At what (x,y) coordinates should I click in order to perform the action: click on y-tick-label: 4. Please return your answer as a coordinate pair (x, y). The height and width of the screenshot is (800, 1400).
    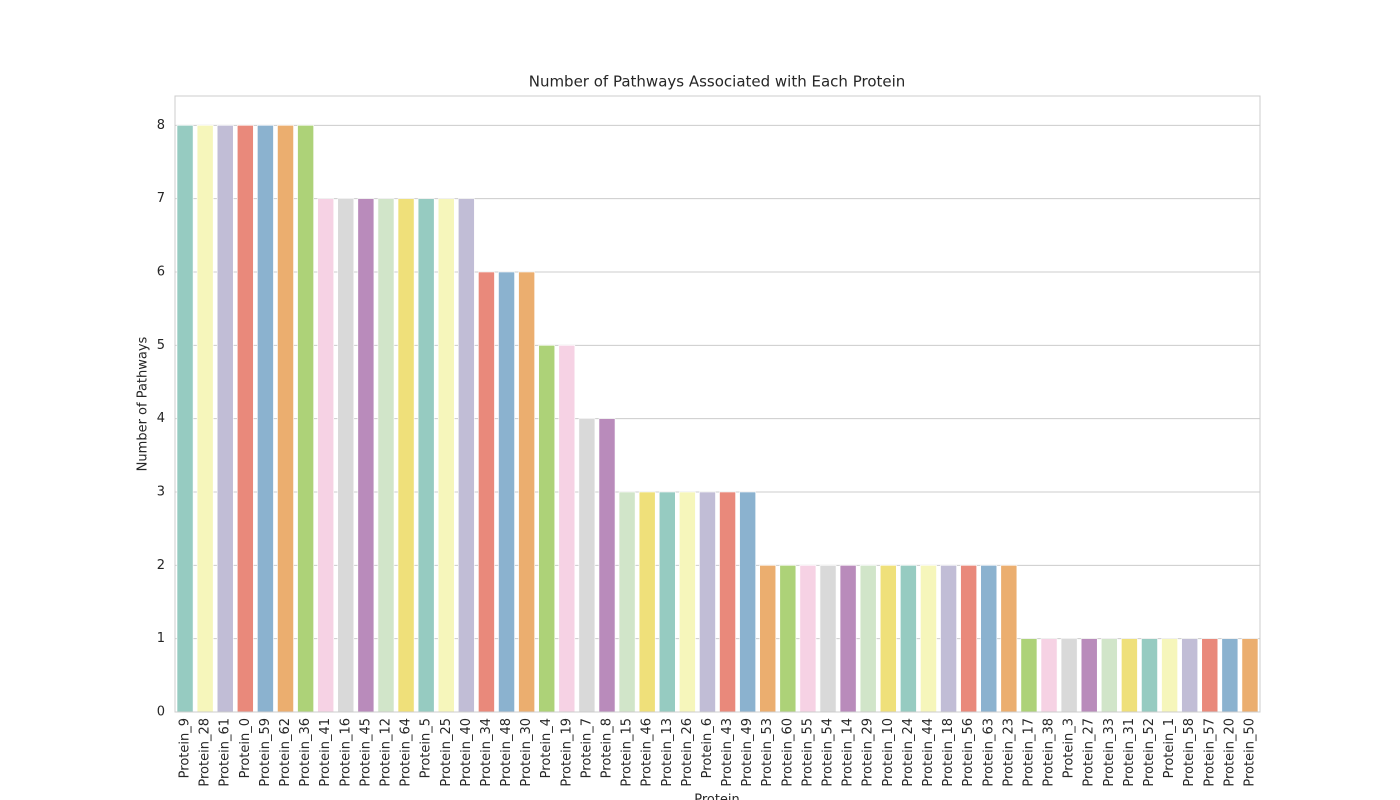
    Looking at the image, I should click on (161, 418).